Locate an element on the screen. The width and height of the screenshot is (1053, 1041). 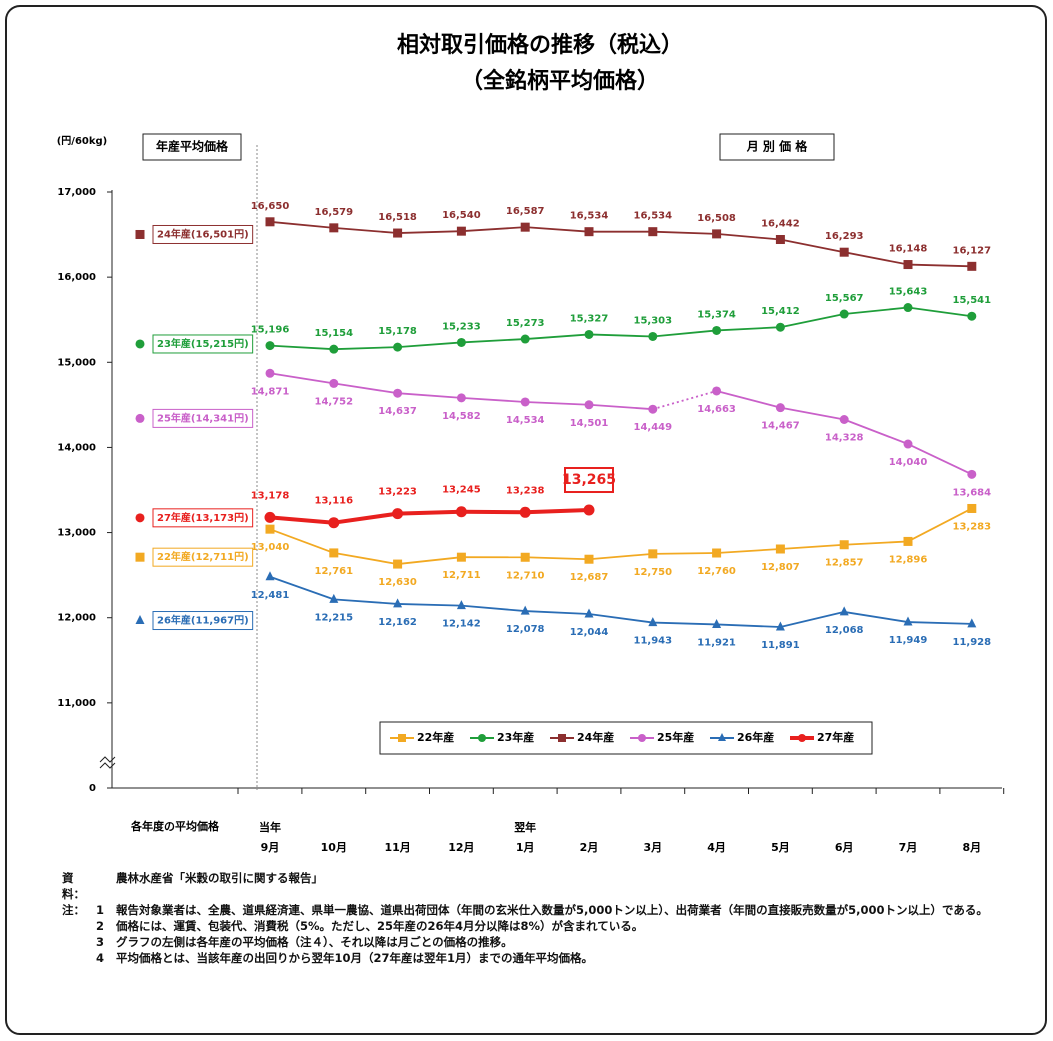
value-label: 13,245 is located at coordinates (461, 490).